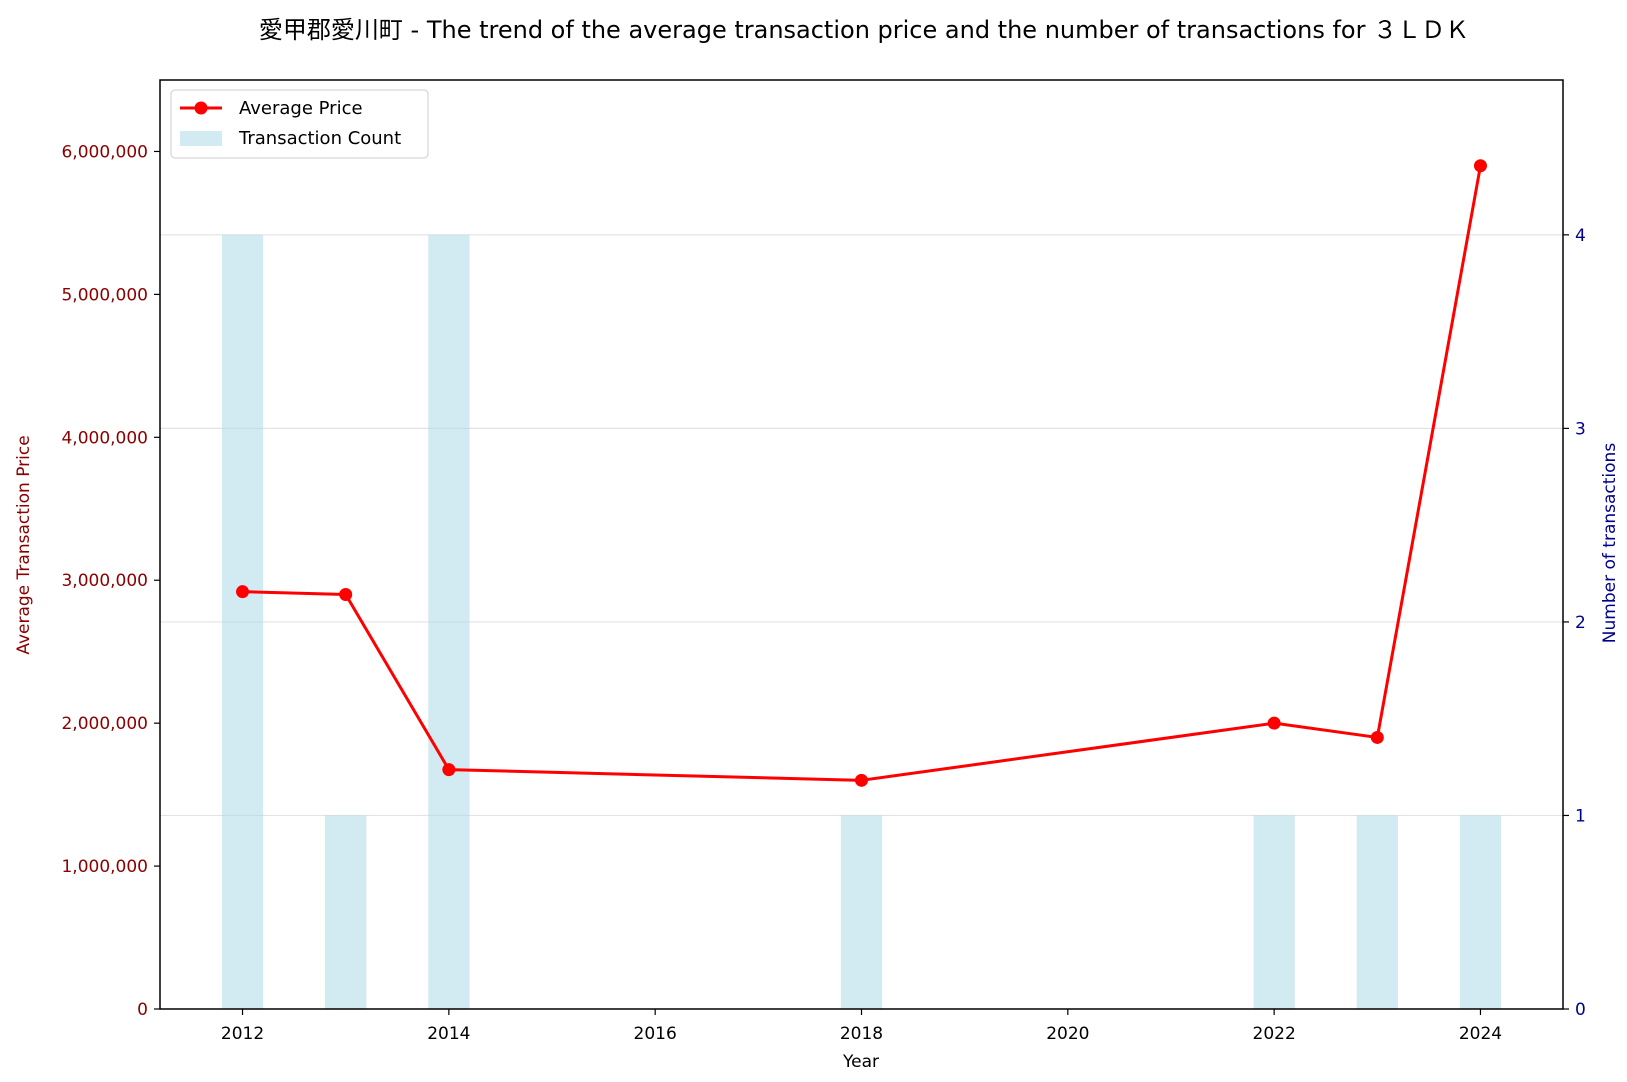  Describe the element at coordinates (1480, 912) in the screenshot. I see `bar-transaction-count-2024` at that location.